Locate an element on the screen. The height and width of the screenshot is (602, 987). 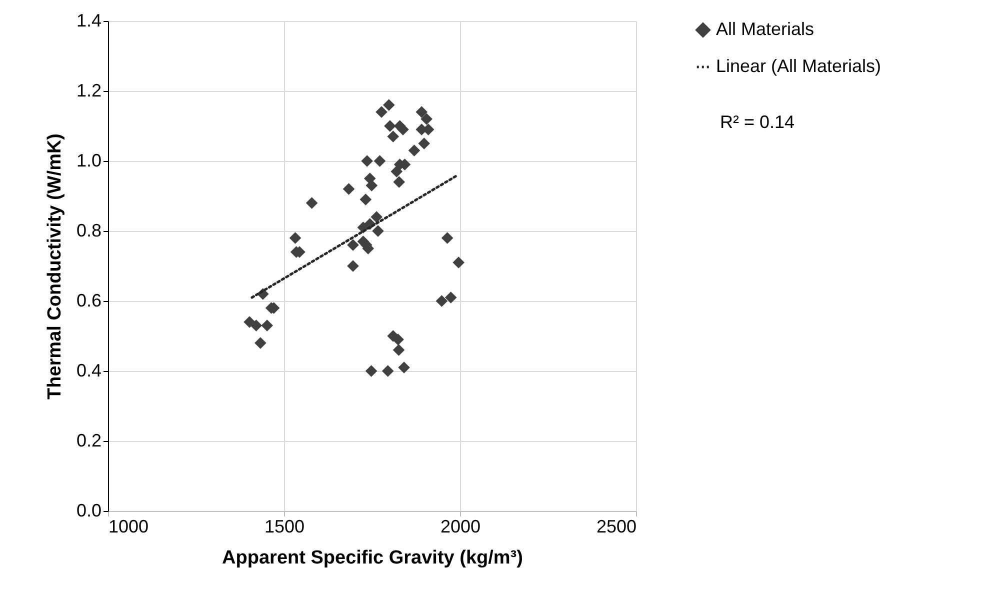
legend-label: Linear (All Materials) is located at coordinates (799, 66).